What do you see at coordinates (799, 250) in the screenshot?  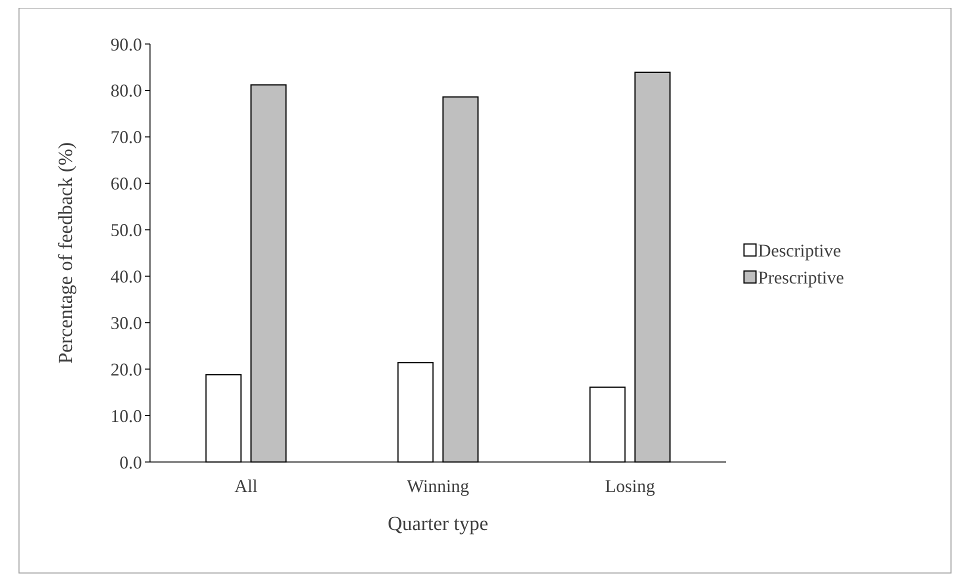 I see `legend-label: Descriptive` at bounding box center [799, 250].